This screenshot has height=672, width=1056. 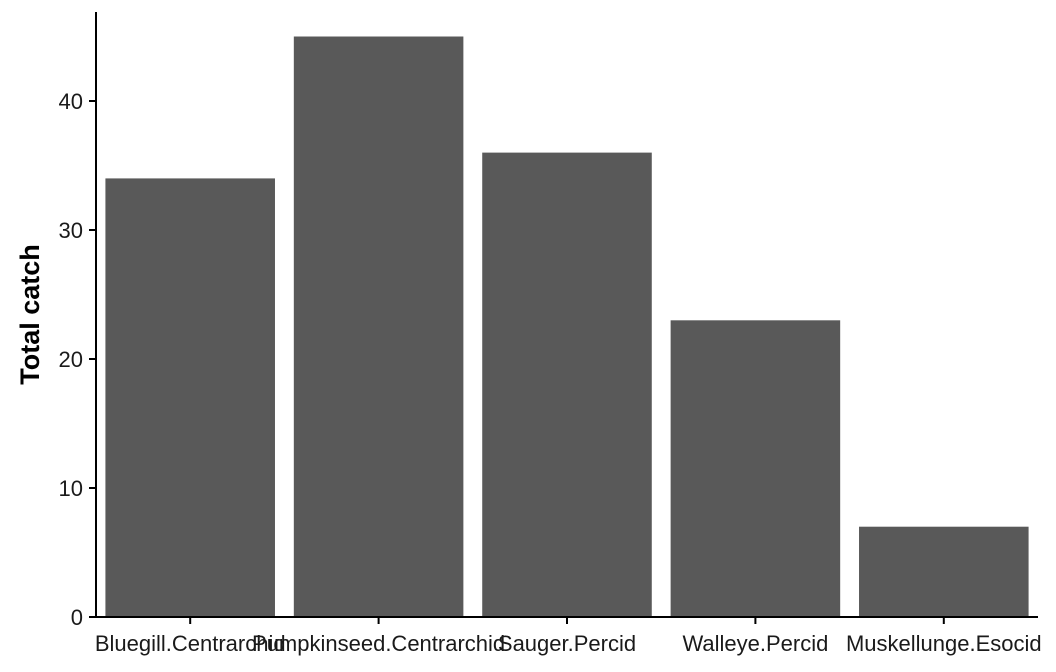 I want to click on y-tick-label: 30, so click(x=71, y=230).